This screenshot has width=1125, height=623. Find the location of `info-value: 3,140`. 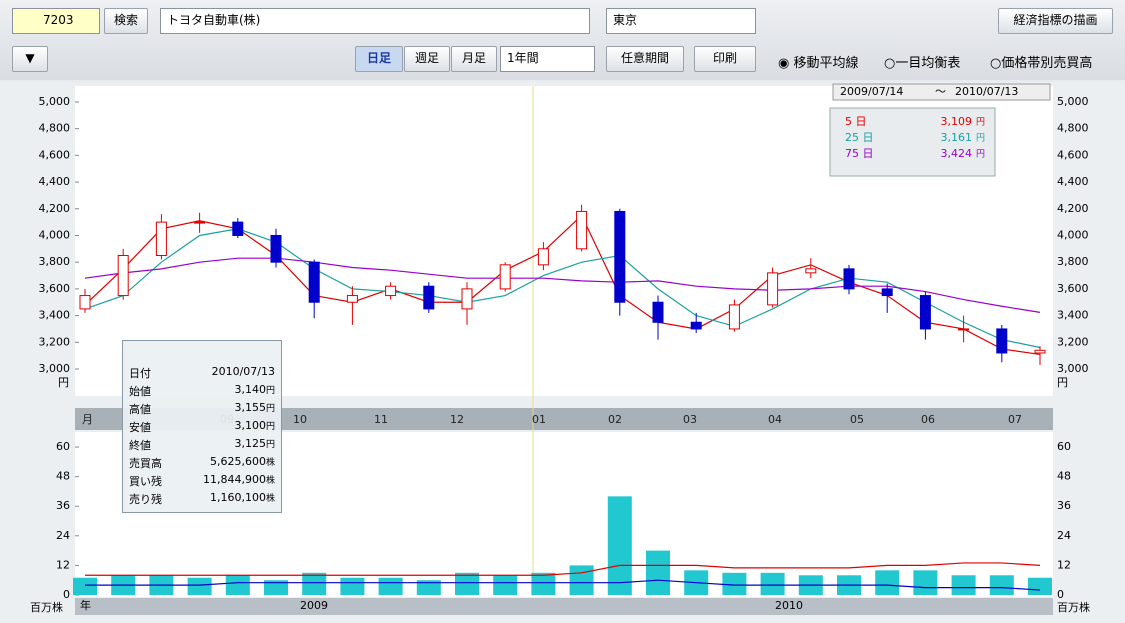

info-value: 3,140 is located at coordinates (250, 389).